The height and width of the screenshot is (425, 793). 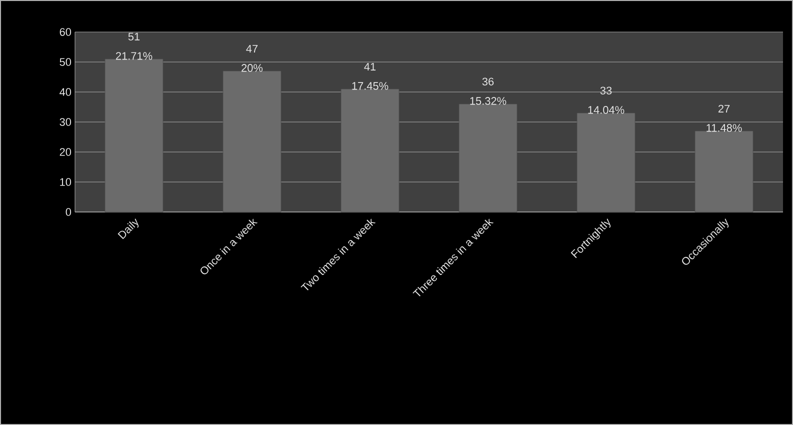 What do you see at coordinates (724, 108) in the screenshot?
I see `data-label: 27` at bounding box center [724, 108].